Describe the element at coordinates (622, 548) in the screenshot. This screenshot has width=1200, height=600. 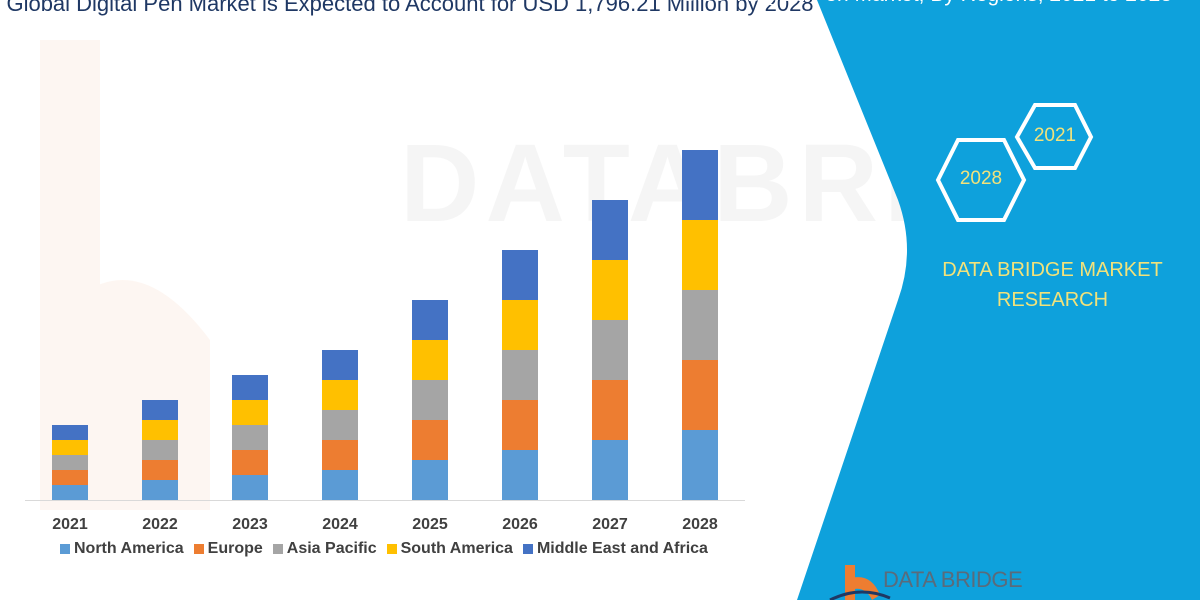
I see `legend-label: Middle East and Africa` at that location.